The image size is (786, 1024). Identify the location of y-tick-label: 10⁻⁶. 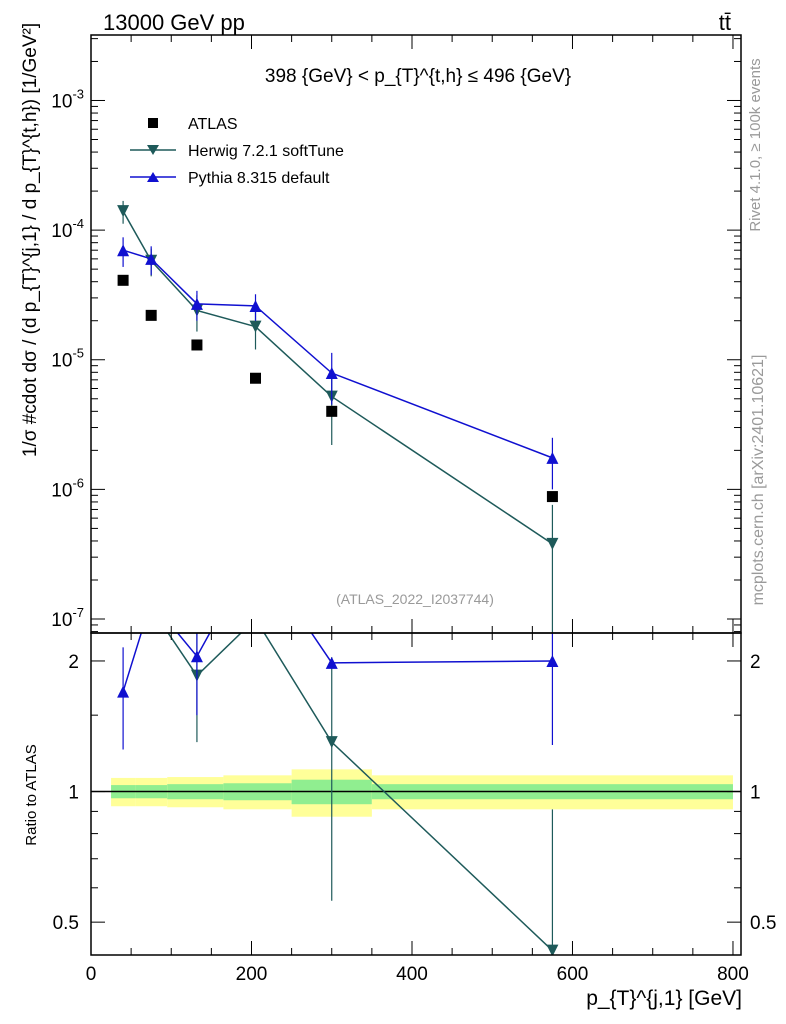
(67, 488).